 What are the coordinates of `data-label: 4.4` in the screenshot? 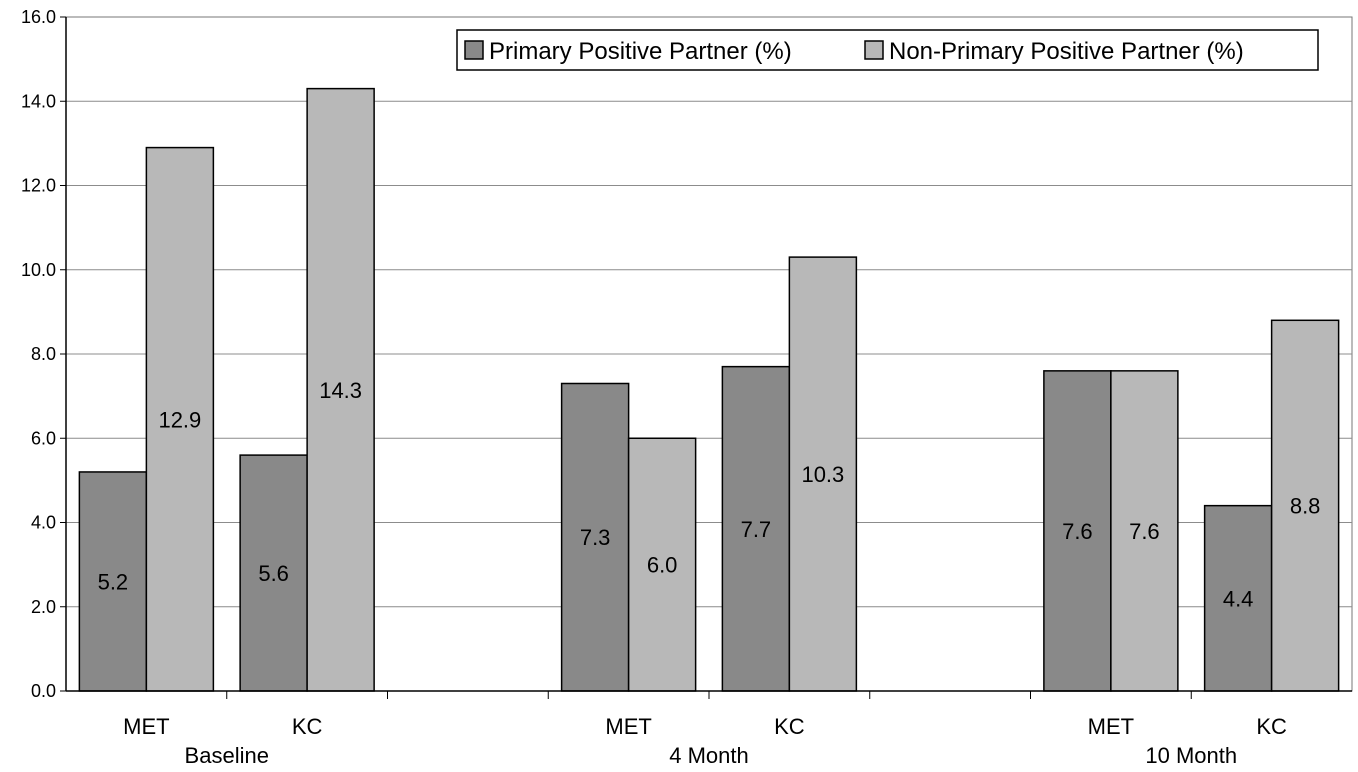 It's located at (1238, 598).